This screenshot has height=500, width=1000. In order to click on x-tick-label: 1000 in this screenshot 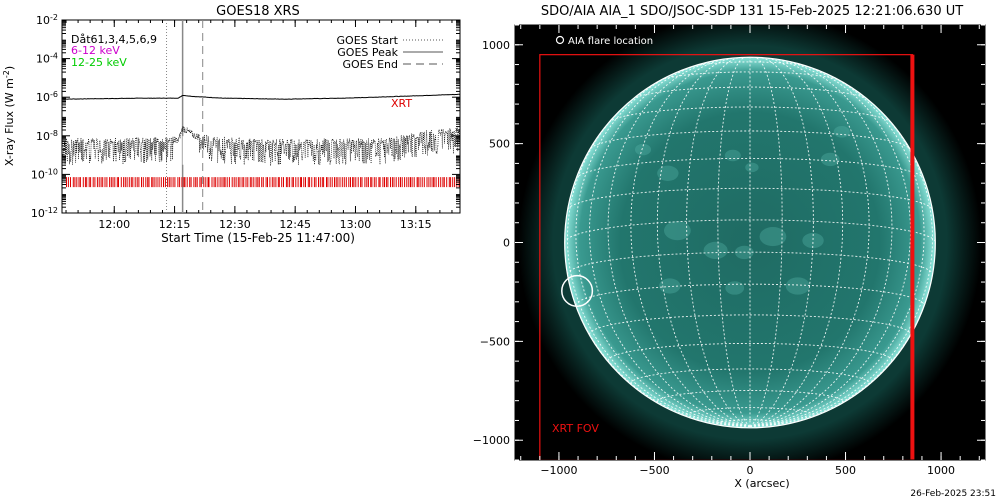, I will do `click(941, 470)`.